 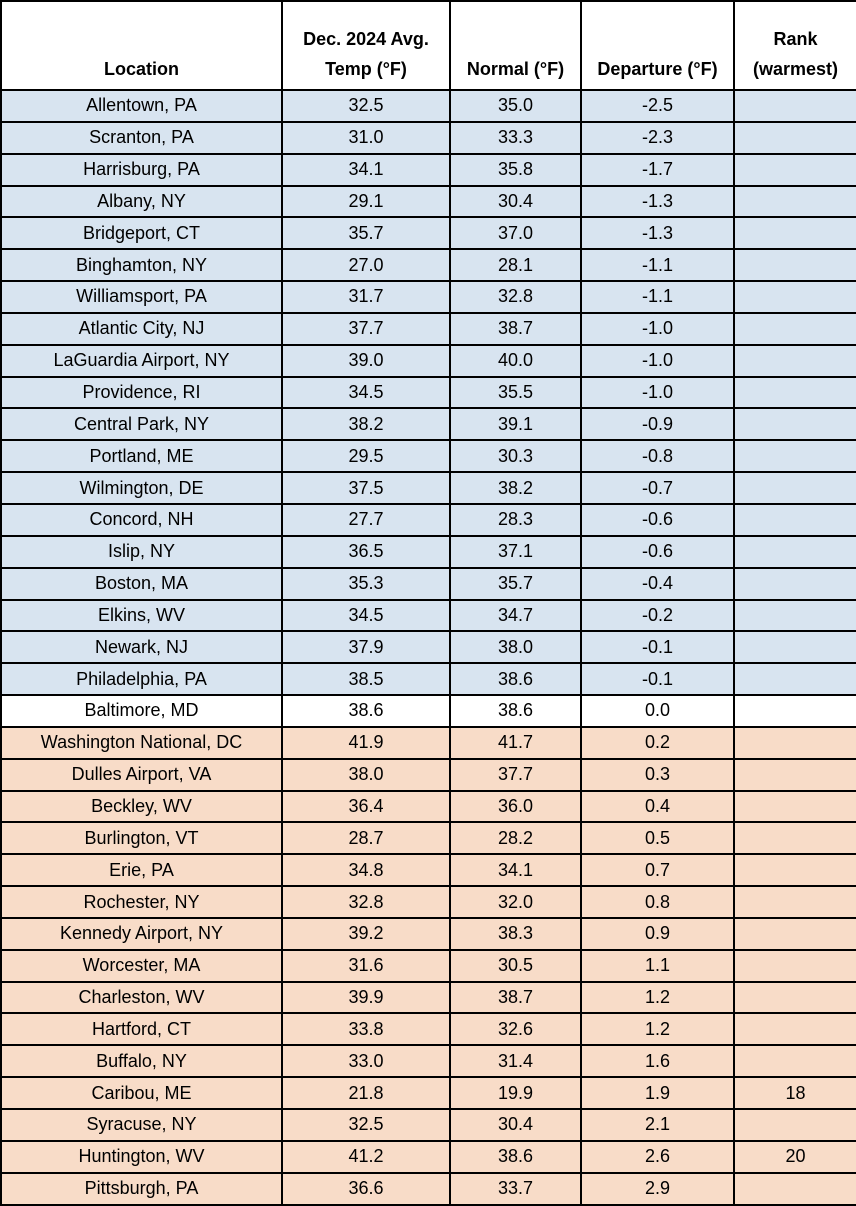 What do you see at coordinates (366, 201) in the screenshot?
I see `cell-avg-temp: 29.1` at bounding box center [366, 201].